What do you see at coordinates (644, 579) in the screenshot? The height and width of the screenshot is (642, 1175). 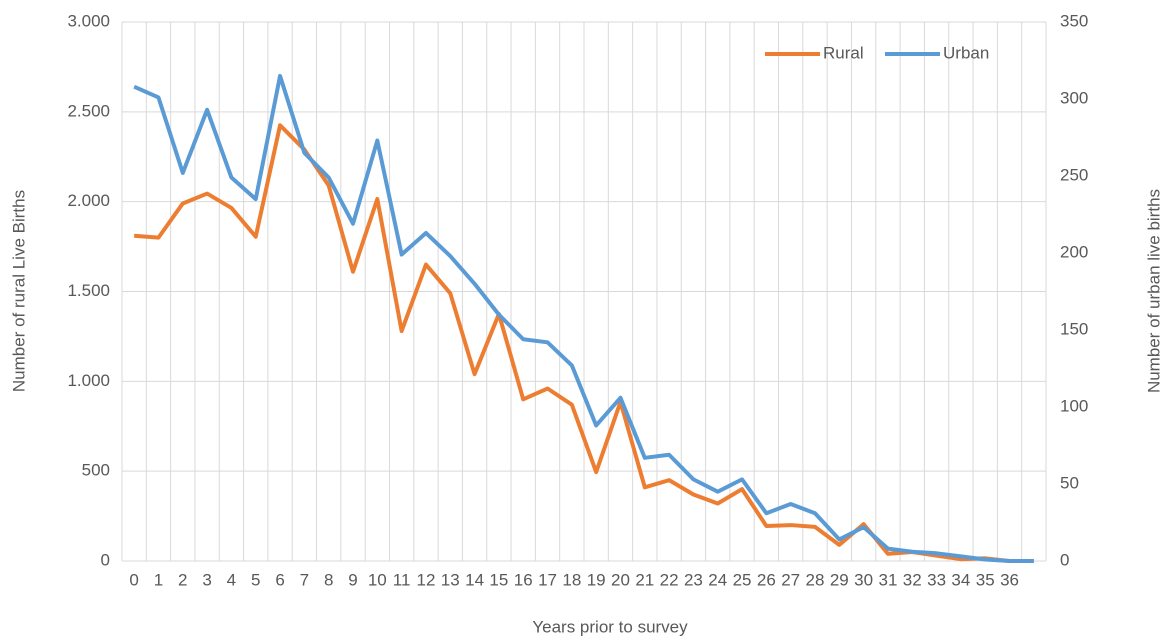 I see `x-tick-label: 21` at bounding box center [644, 579].